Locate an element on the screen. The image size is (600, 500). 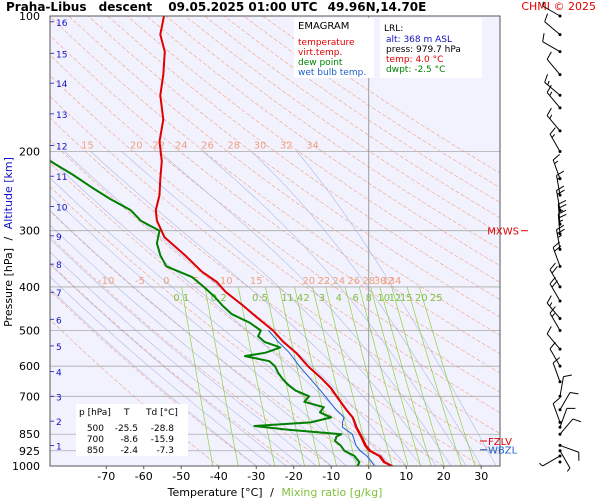
mixing-ratio-label: 2 is located at coordinates (306, 298).